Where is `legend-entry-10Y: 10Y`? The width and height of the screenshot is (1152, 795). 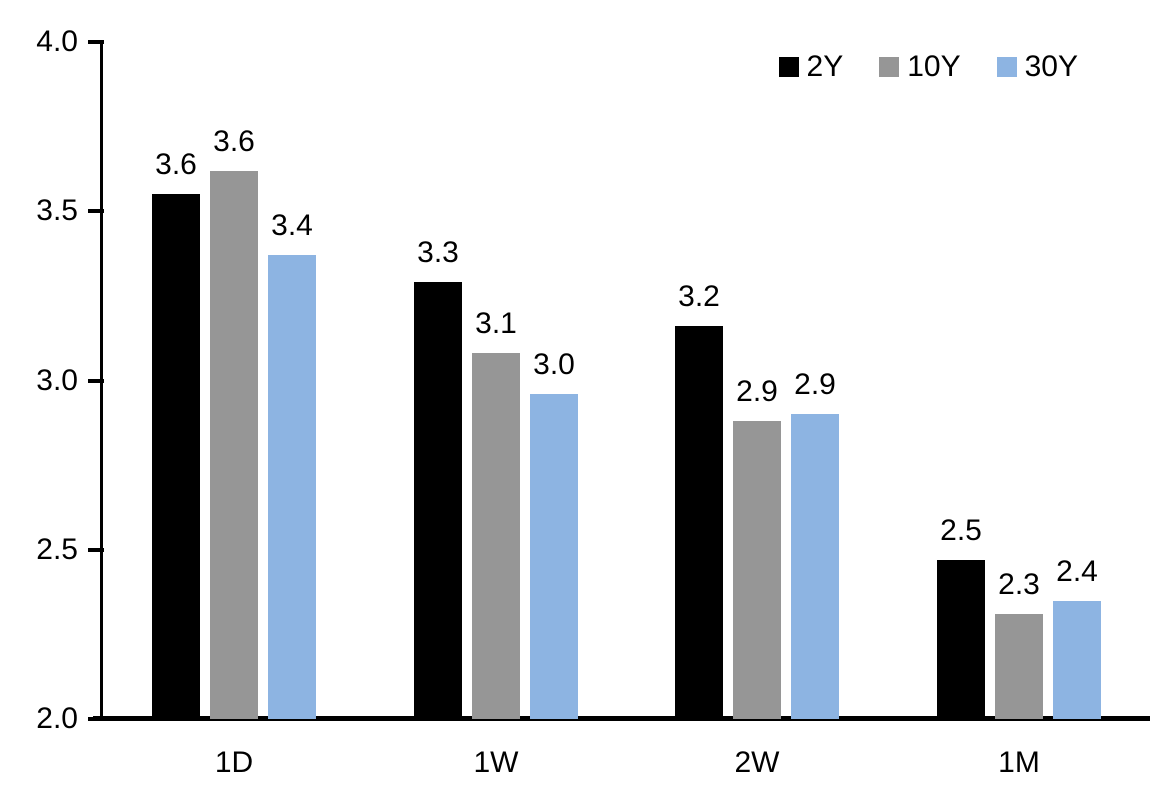
legend-entry-10Y: 10Y is located at coordinates (920, 67).